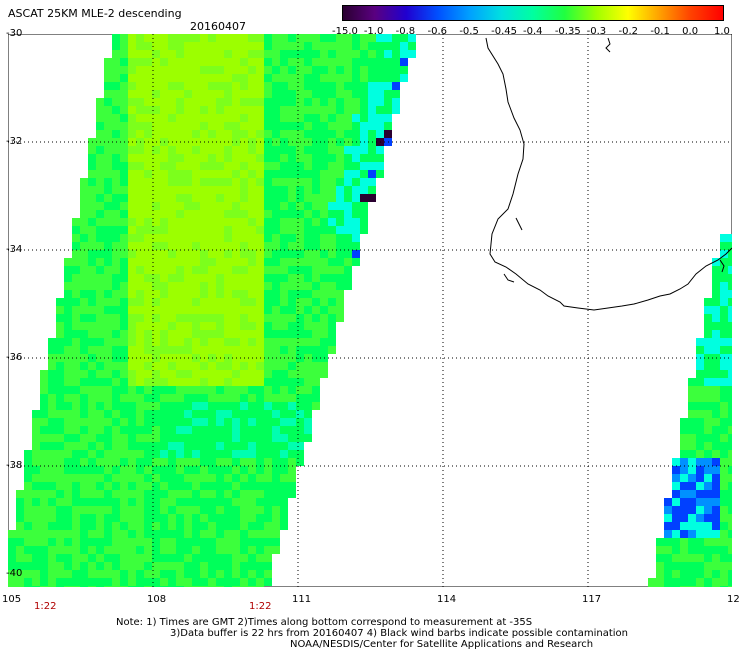  What do you see at coordinates (469, 31) in the screenshot?
I see `color-scale-label: -0.5` at bounding box center [469, 31].